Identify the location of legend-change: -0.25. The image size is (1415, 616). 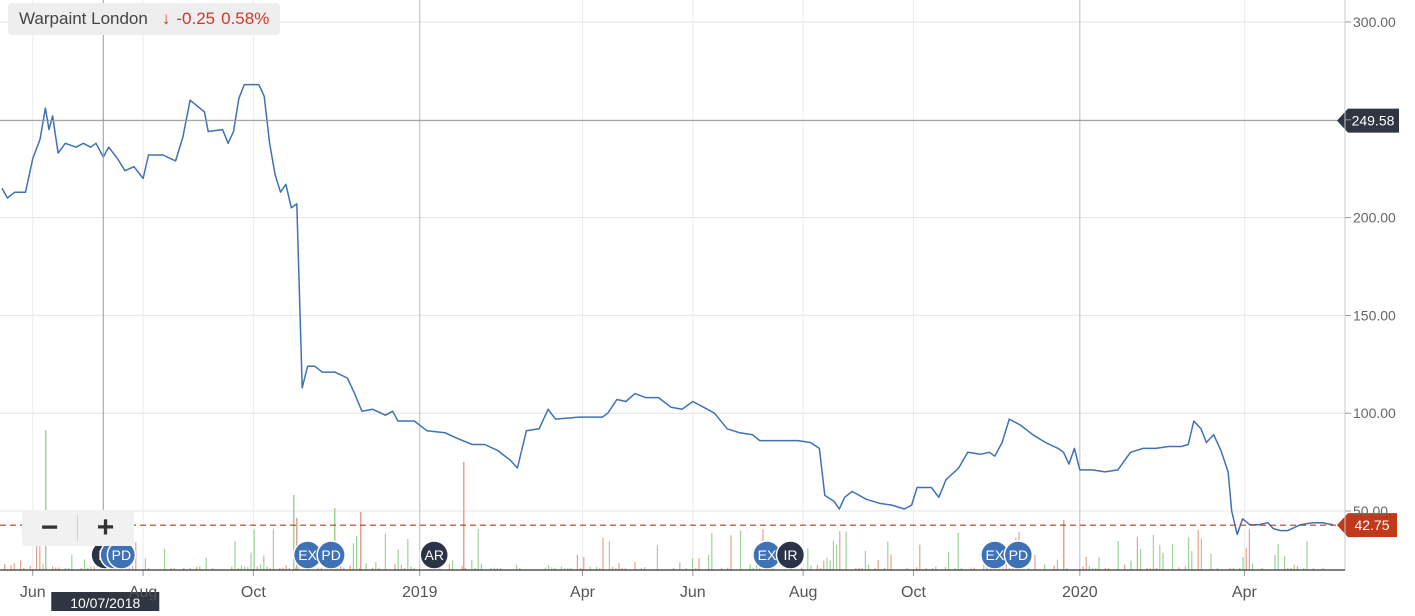
(196, 18).